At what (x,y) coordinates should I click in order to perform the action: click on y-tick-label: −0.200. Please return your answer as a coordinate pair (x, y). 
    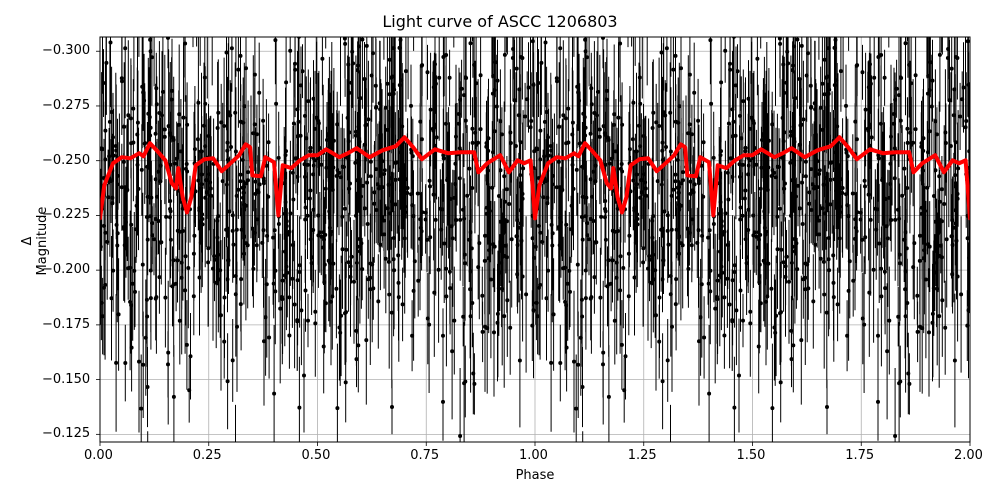
    Looking at the image, I should click on (66, 270).